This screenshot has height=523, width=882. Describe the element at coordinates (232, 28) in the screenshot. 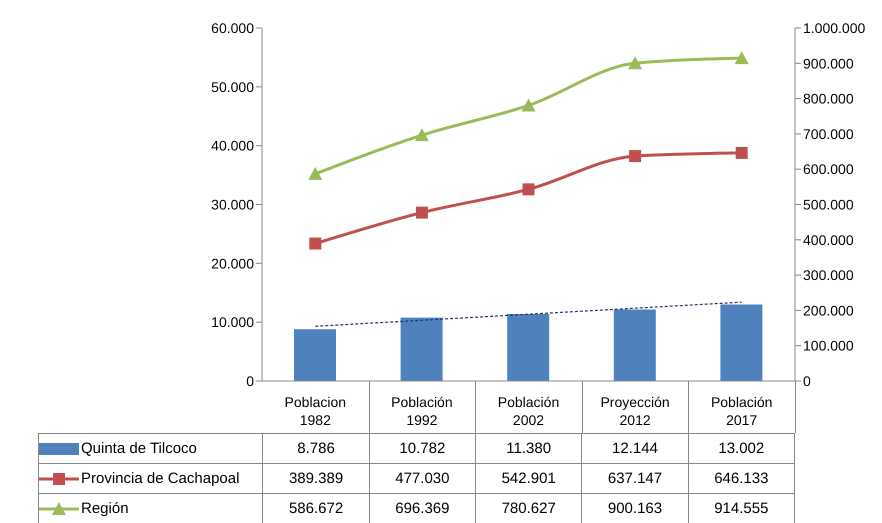

I see `y-tick-label: 60.000` at that location.